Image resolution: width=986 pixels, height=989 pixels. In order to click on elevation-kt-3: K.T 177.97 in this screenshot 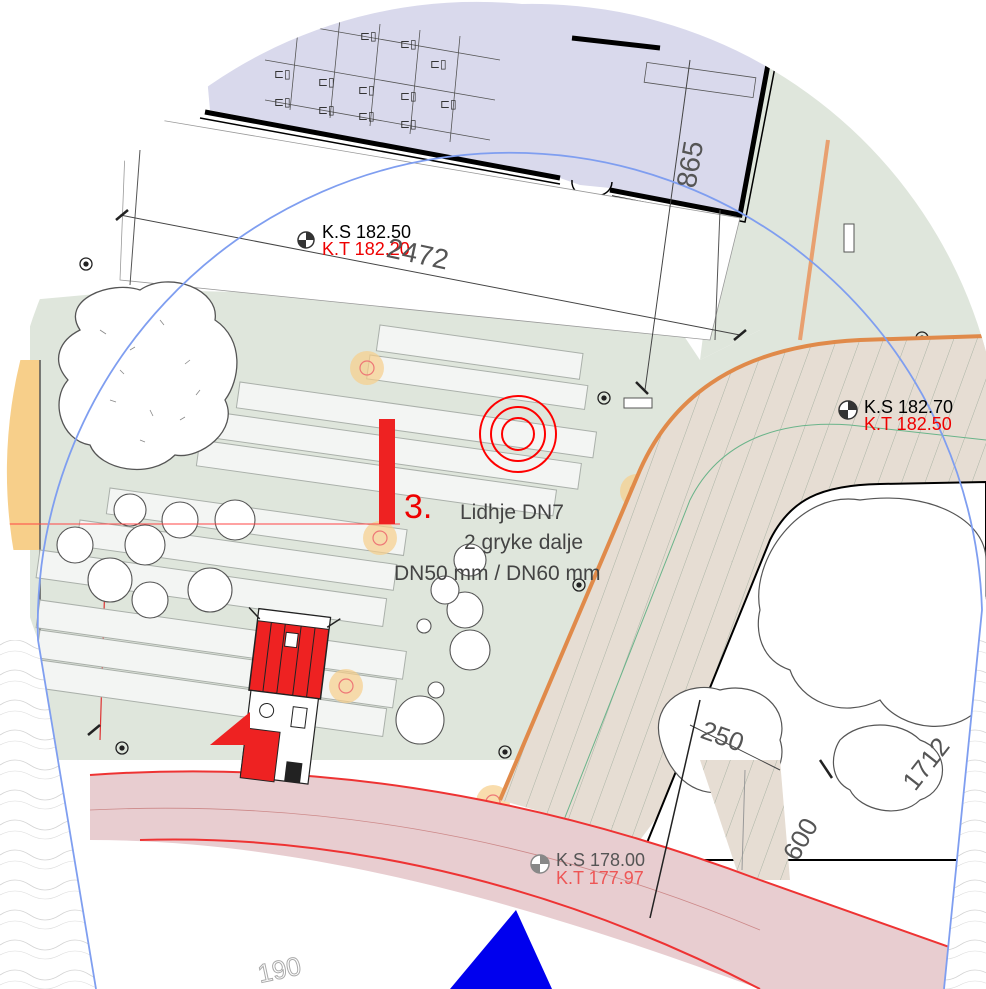, I will do `click(600, 878)`.